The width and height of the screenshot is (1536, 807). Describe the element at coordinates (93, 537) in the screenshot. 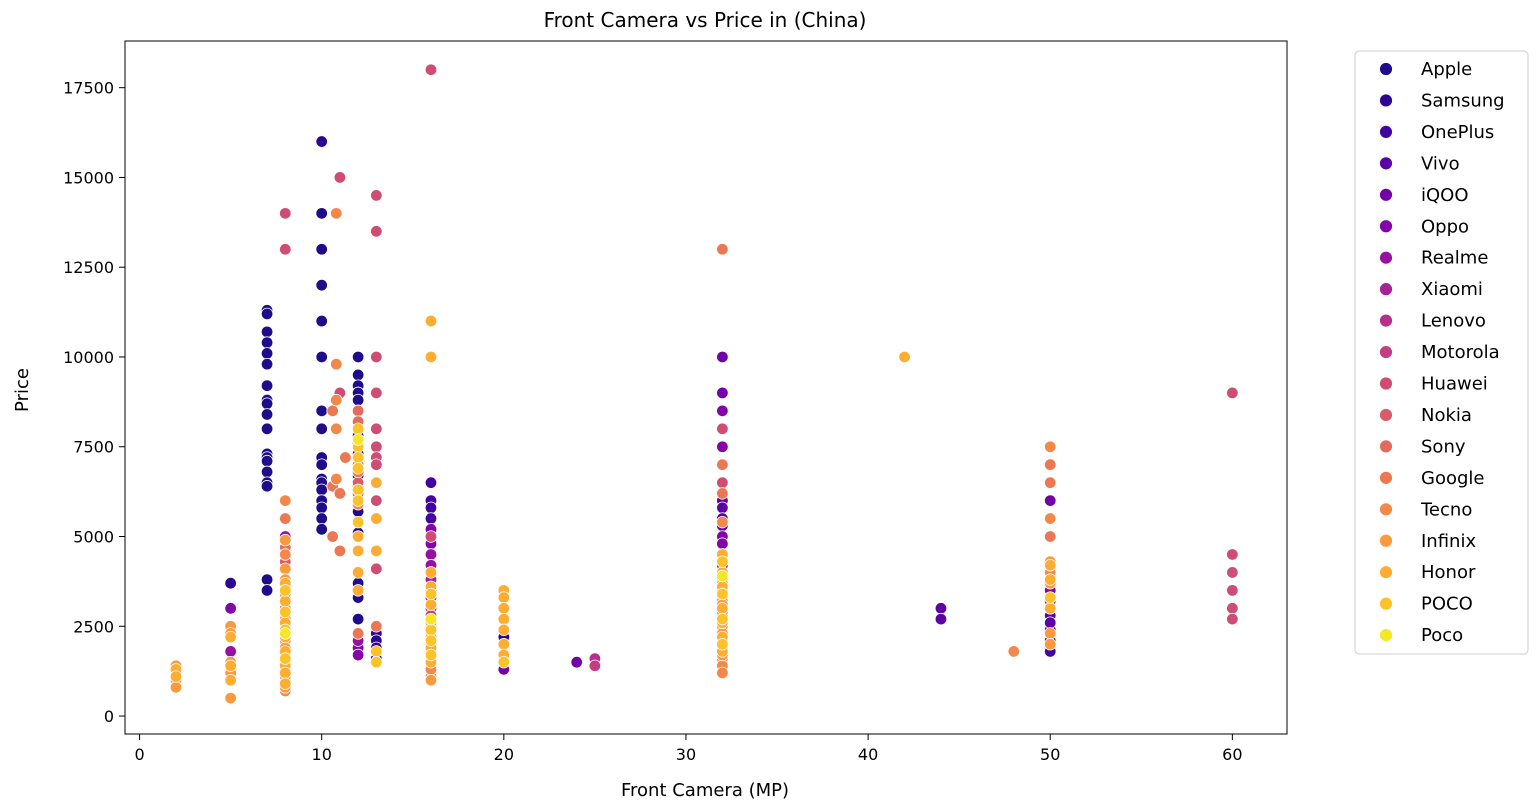

I see `y-tick-label: 5000` at that location.